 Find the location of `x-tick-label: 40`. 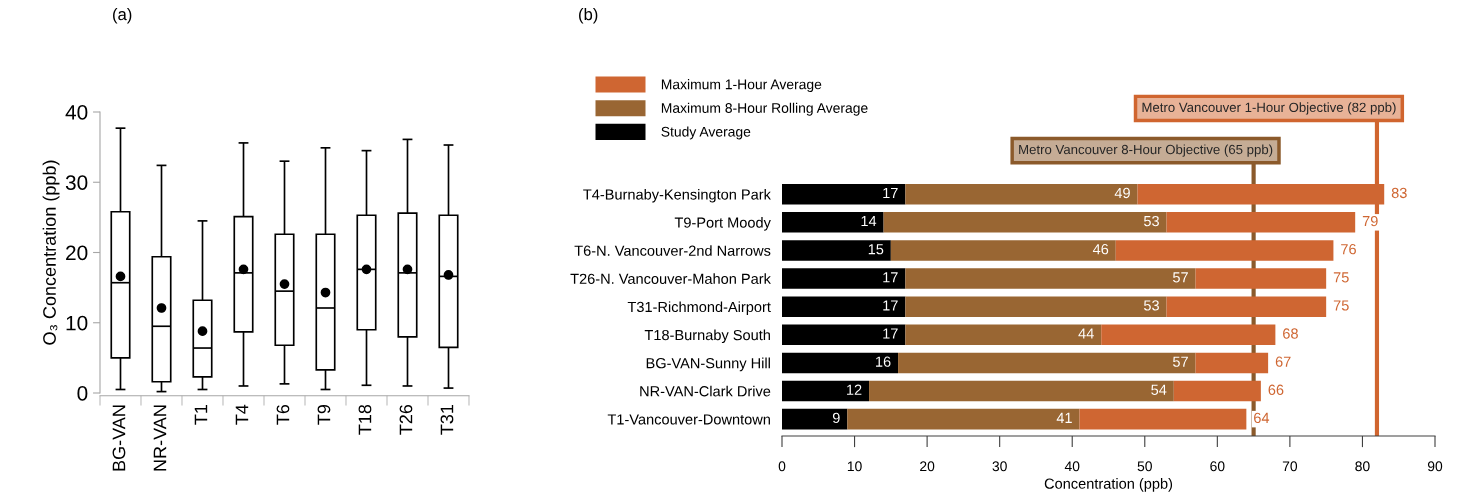

x-tick-label: 40 is located at coordinates (1072, 466).